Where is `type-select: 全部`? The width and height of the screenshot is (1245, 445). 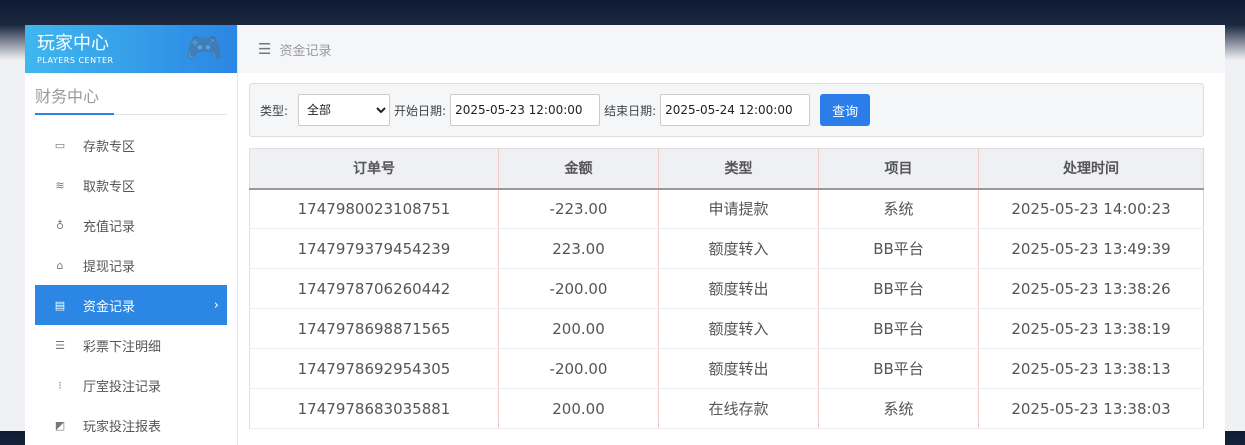 type-select: 全部 is located at coordinates (344, 110).